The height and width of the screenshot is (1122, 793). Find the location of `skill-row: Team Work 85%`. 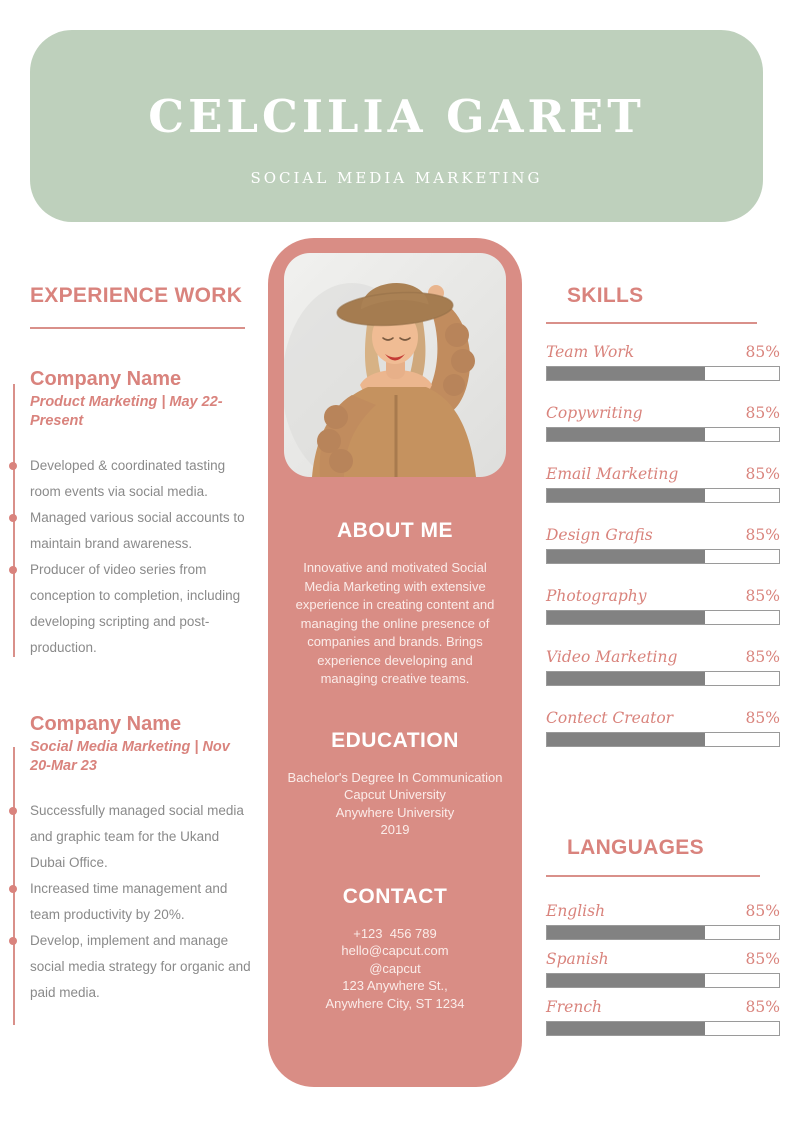

skill-row: Team Work 85% is located at coordinates (663, 362).